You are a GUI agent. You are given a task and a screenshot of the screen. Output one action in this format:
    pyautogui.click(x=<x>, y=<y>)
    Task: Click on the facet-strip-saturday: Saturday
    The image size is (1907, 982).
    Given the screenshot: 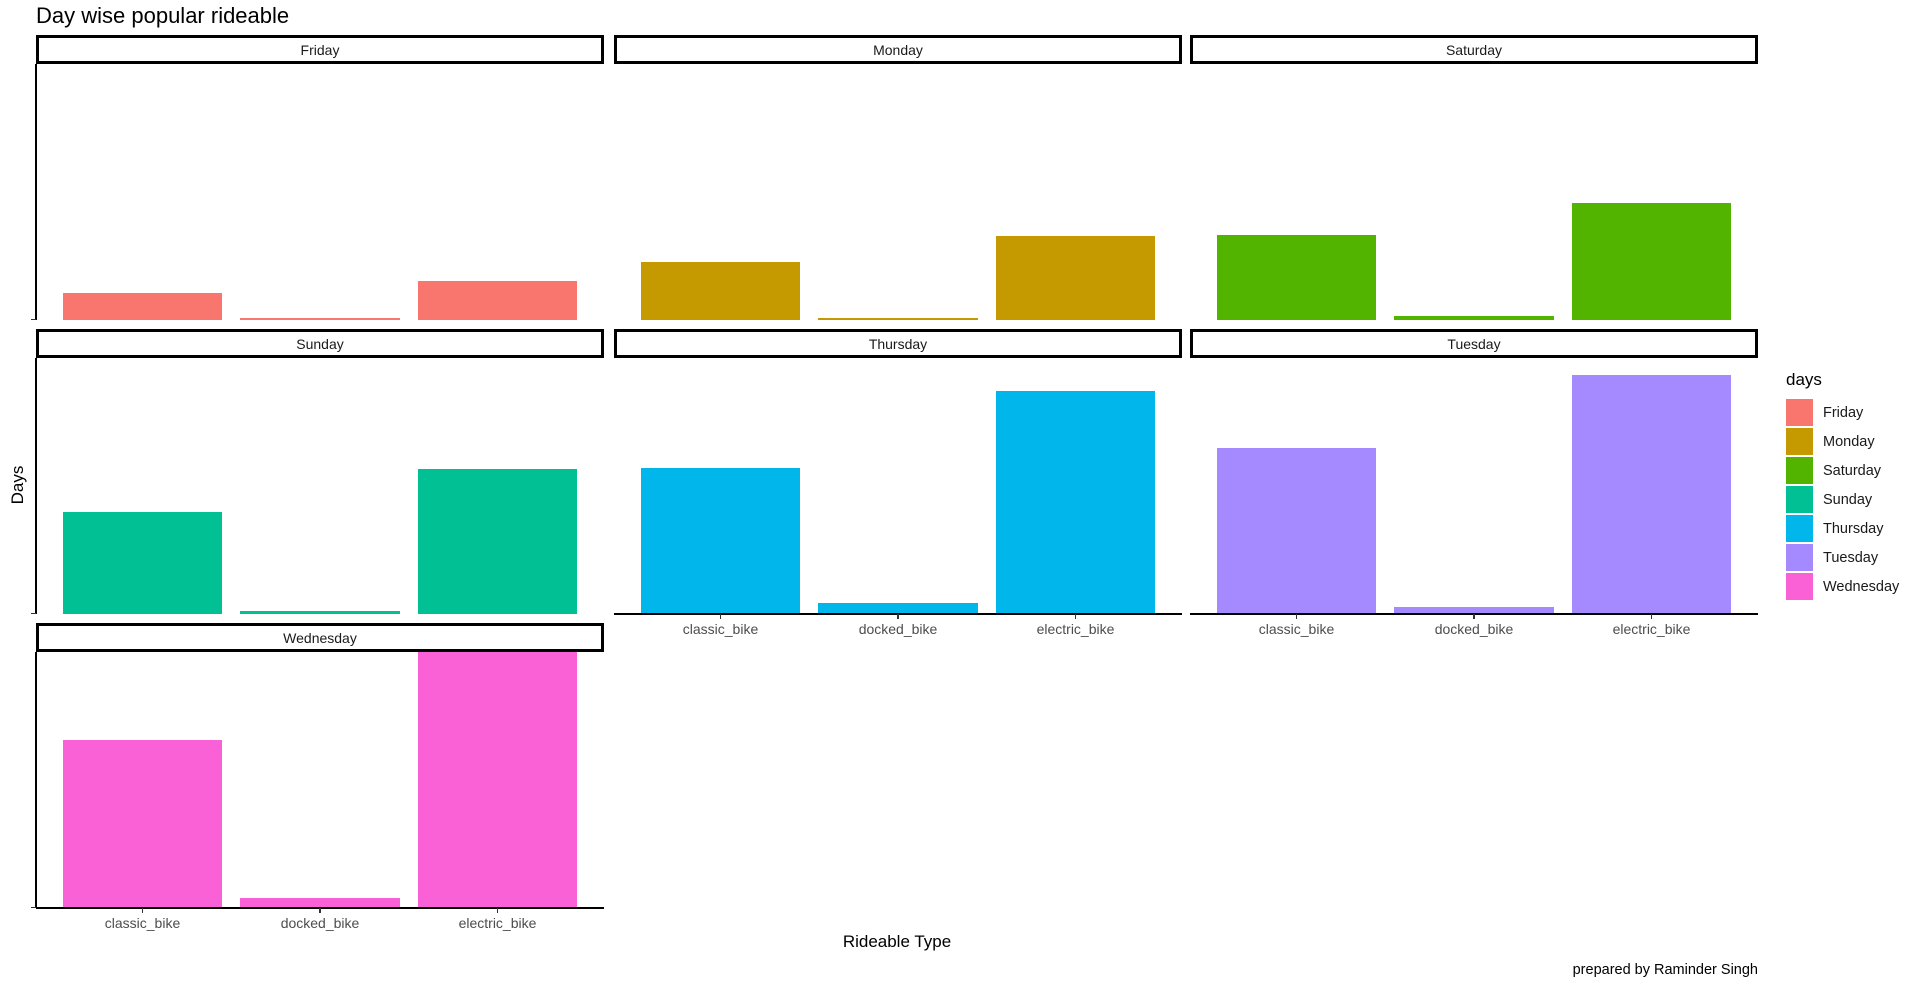 What is the action you would take?
    pyautogui.click(x=1474, y=49)
    